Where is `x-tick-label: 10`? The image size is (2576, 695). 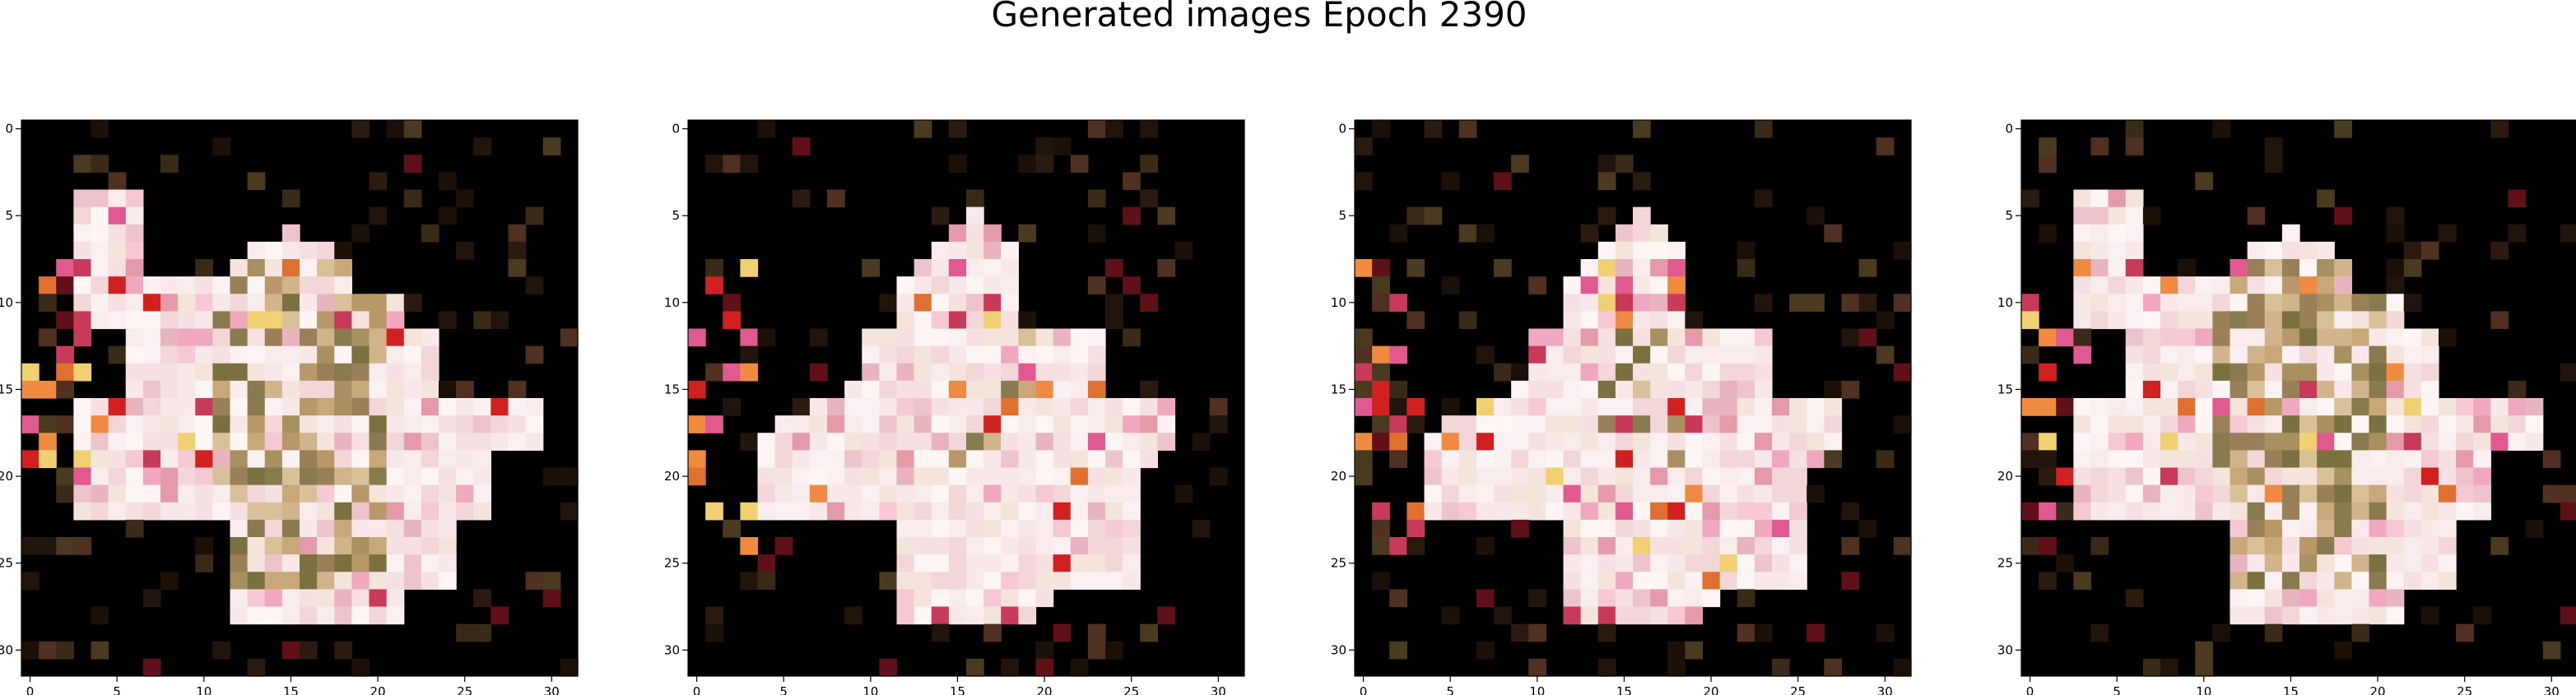
x-tick-label: 10 is located at coordinates (1537, 689).